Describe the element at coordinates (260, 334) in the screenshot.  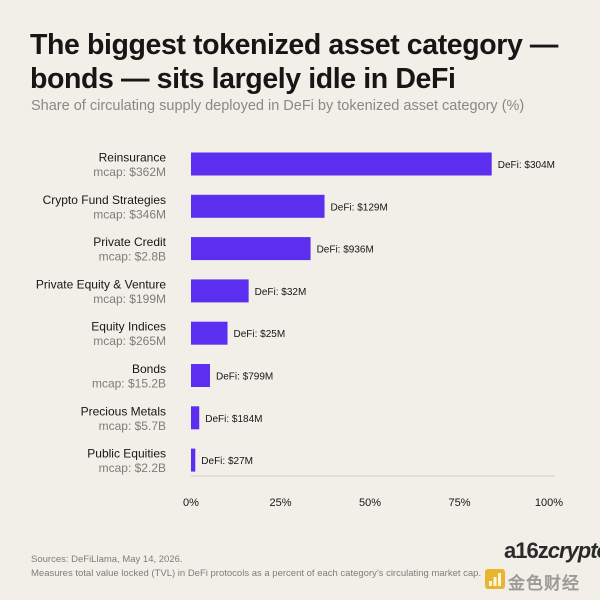
I see `data-label: DeFi: $25M` at that location.